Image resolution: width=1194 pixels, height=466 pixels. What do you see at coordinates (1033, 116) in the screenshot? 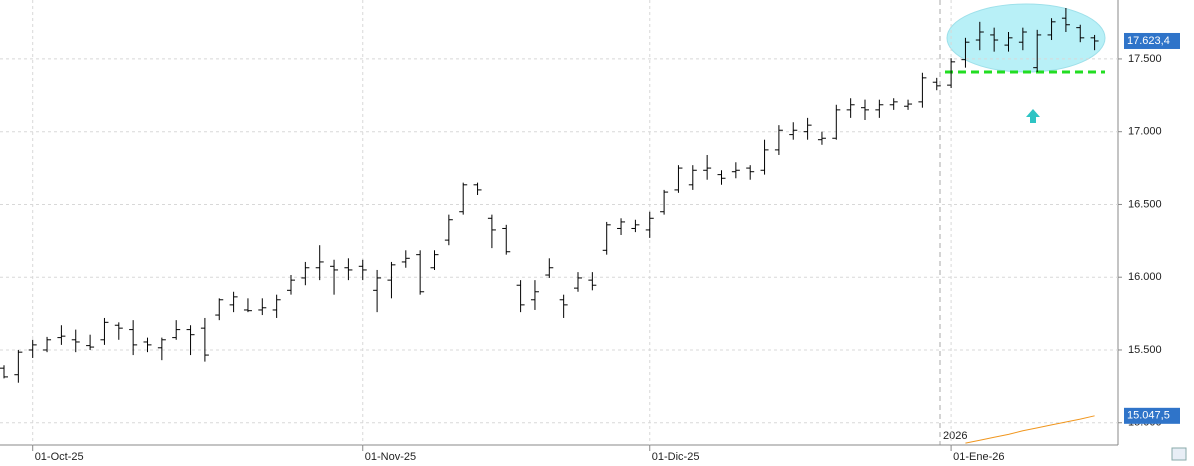
I see `up-arrow` at bounding box center [1033, 116].